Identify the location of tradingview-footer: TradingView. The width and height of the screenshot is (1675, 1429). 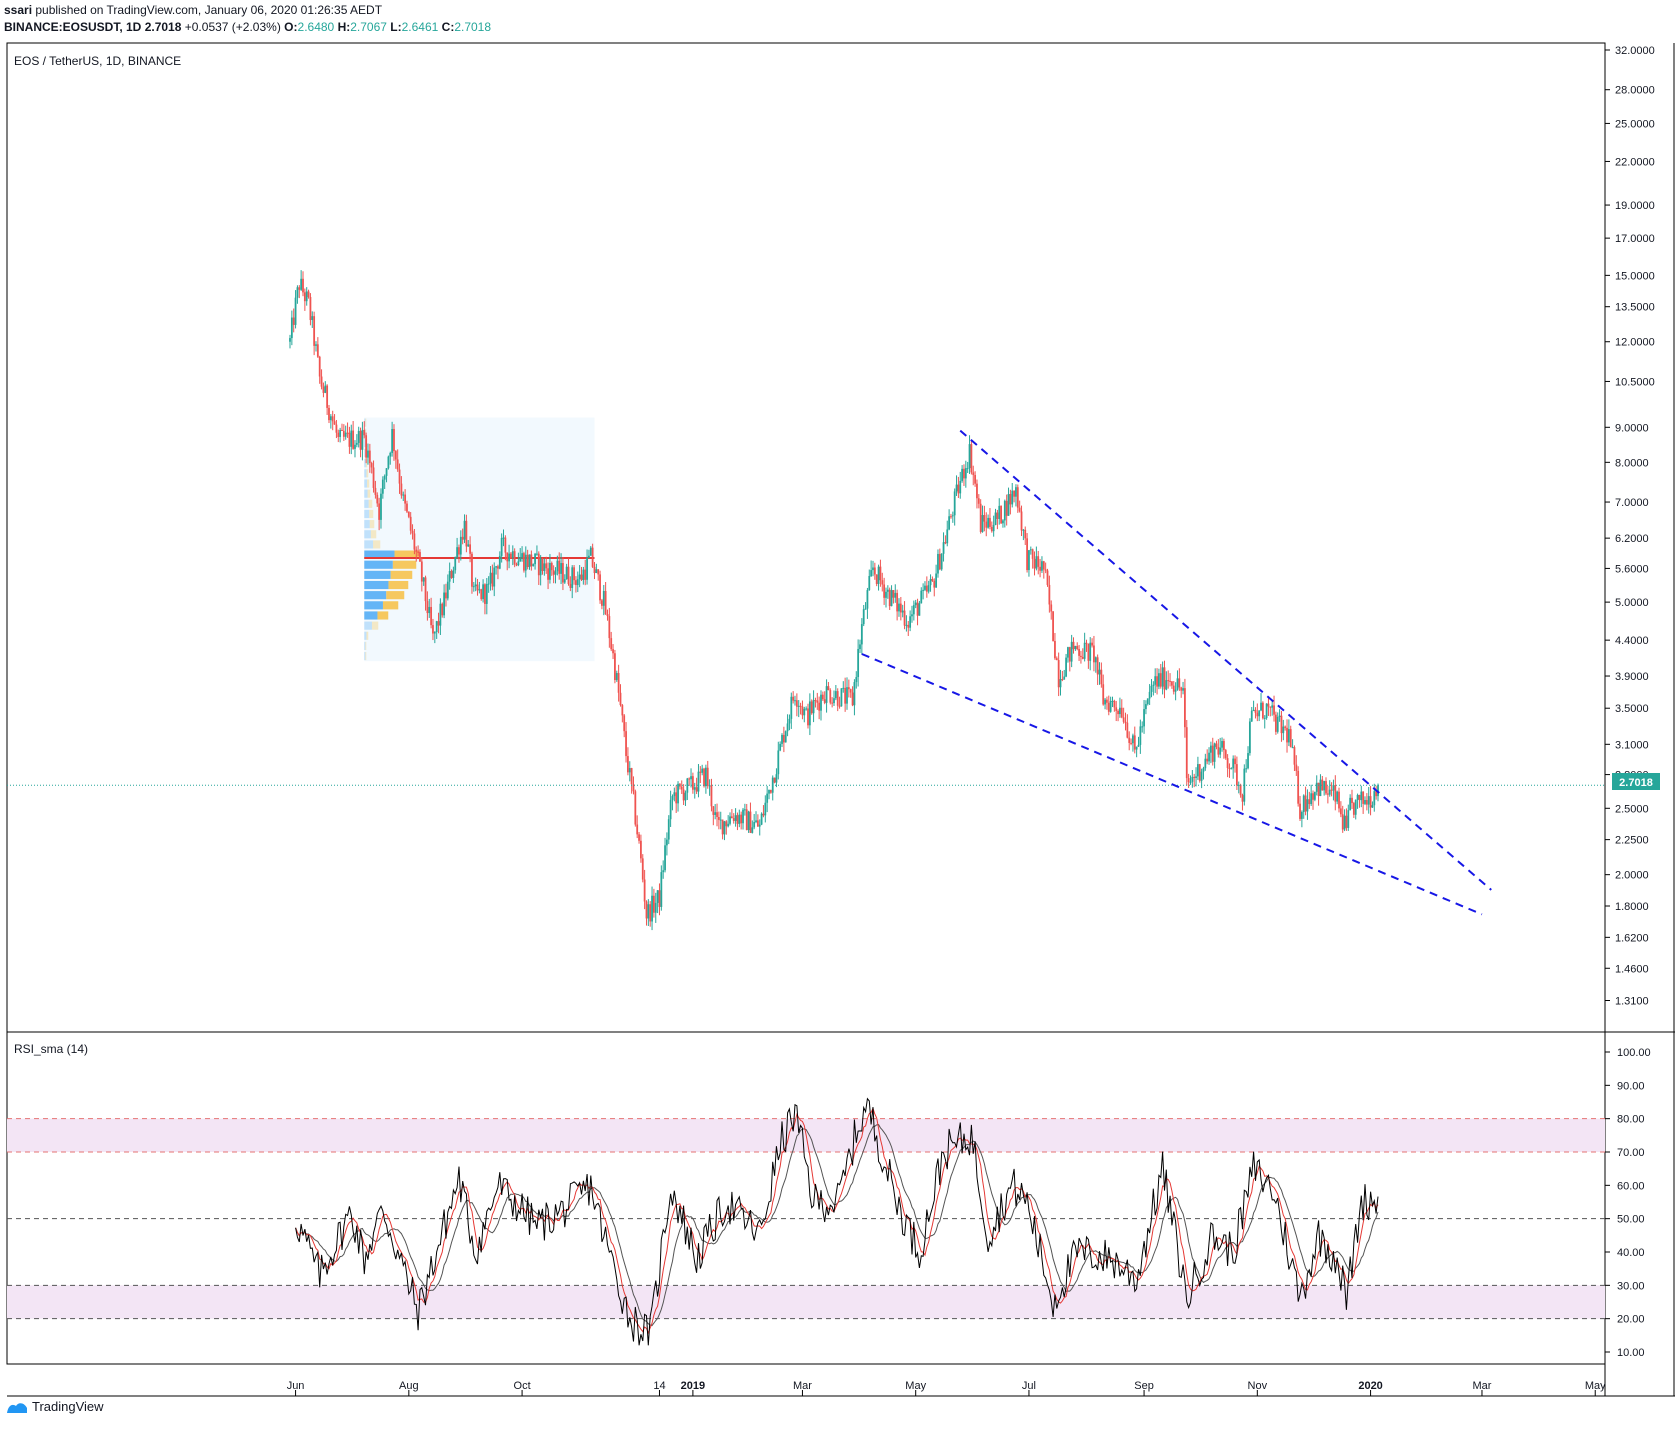
(55, 1406).